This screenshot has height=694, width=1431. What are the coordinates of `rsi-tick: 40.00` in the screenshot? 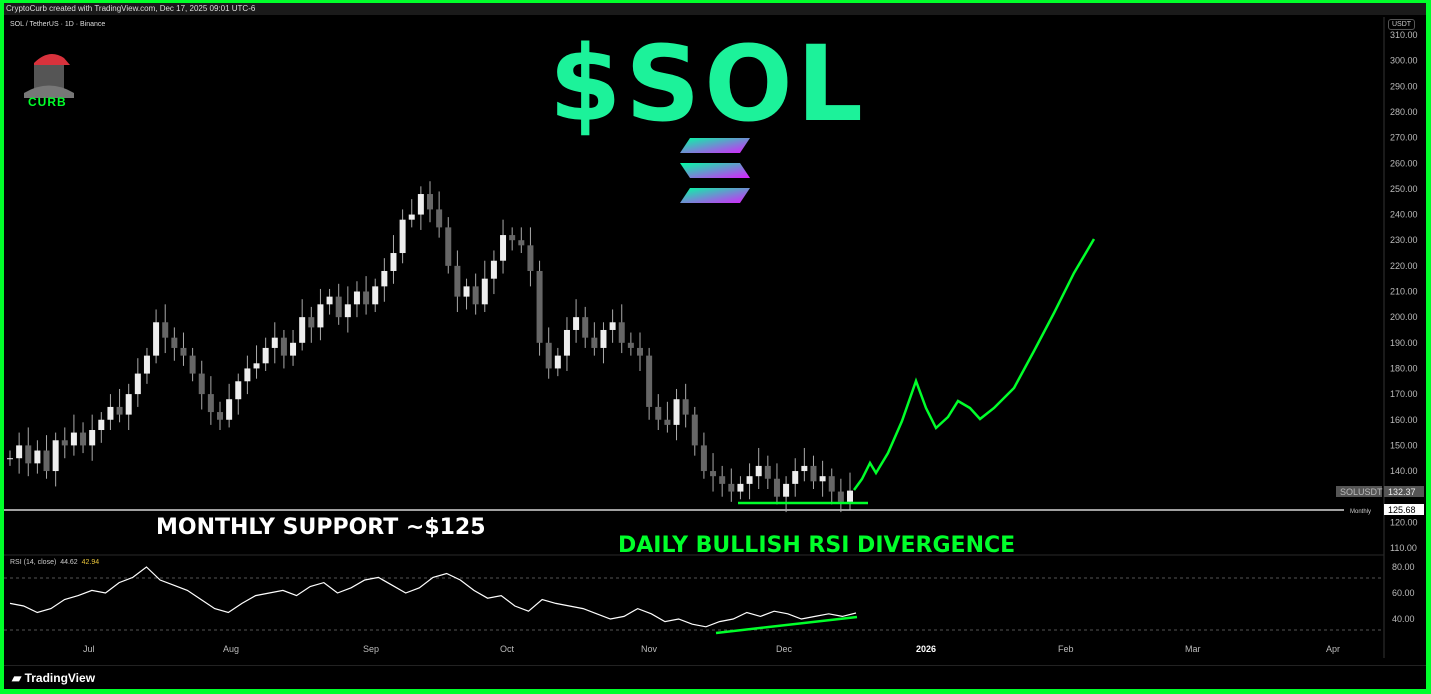 It's located at (1403, 619).